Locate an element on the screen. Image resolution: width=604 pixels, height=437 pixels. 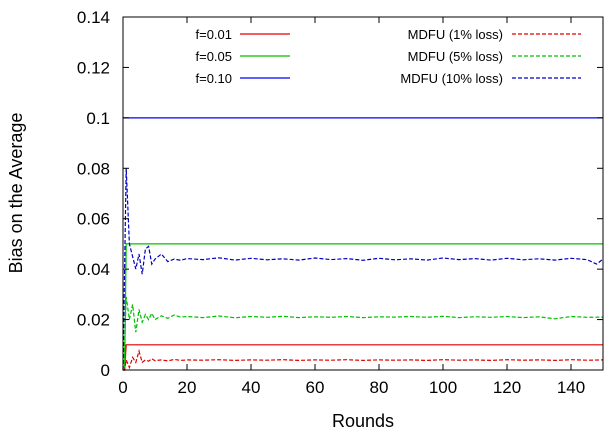
legend-label: f=0.01 is located at coordinates (213, 34).